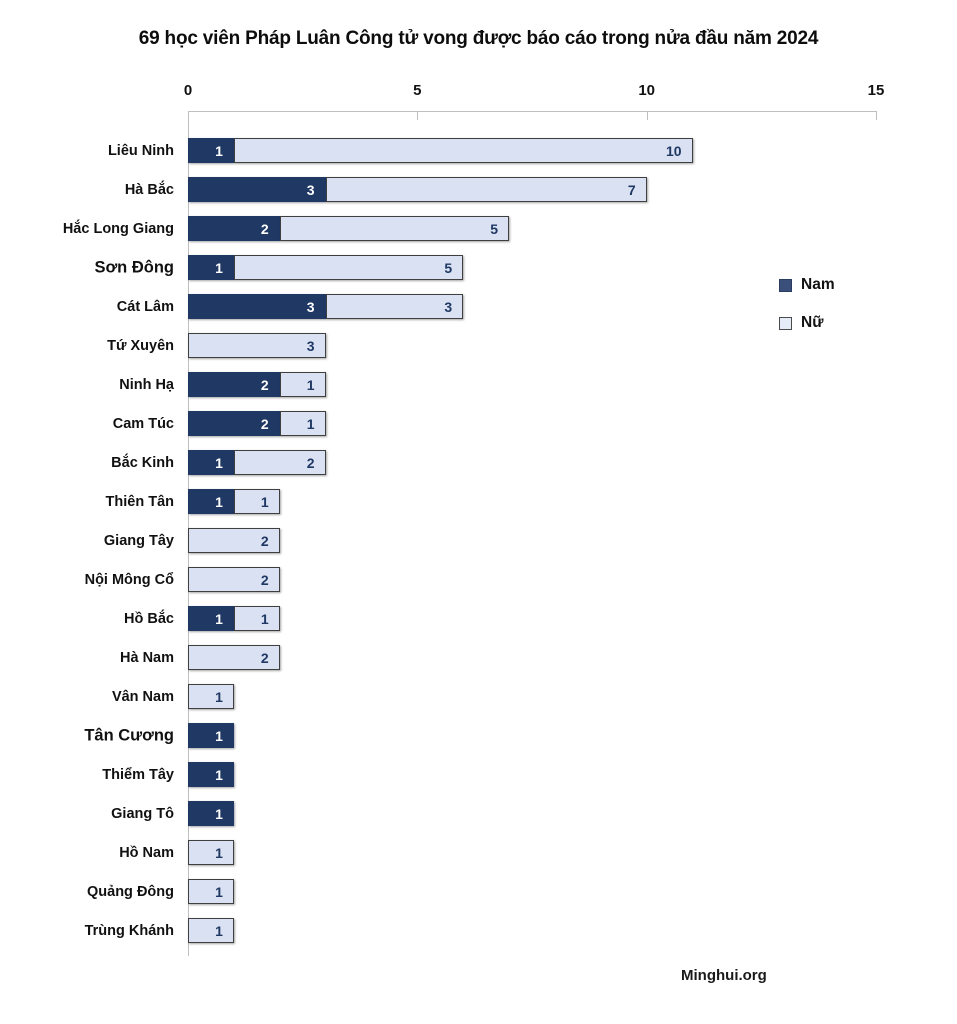 The image size is (957, 1024). What do you see at coordinates (494, 228) in the screenshot?
I see `bar-value-label: 5` at bounding box center [494, 228].